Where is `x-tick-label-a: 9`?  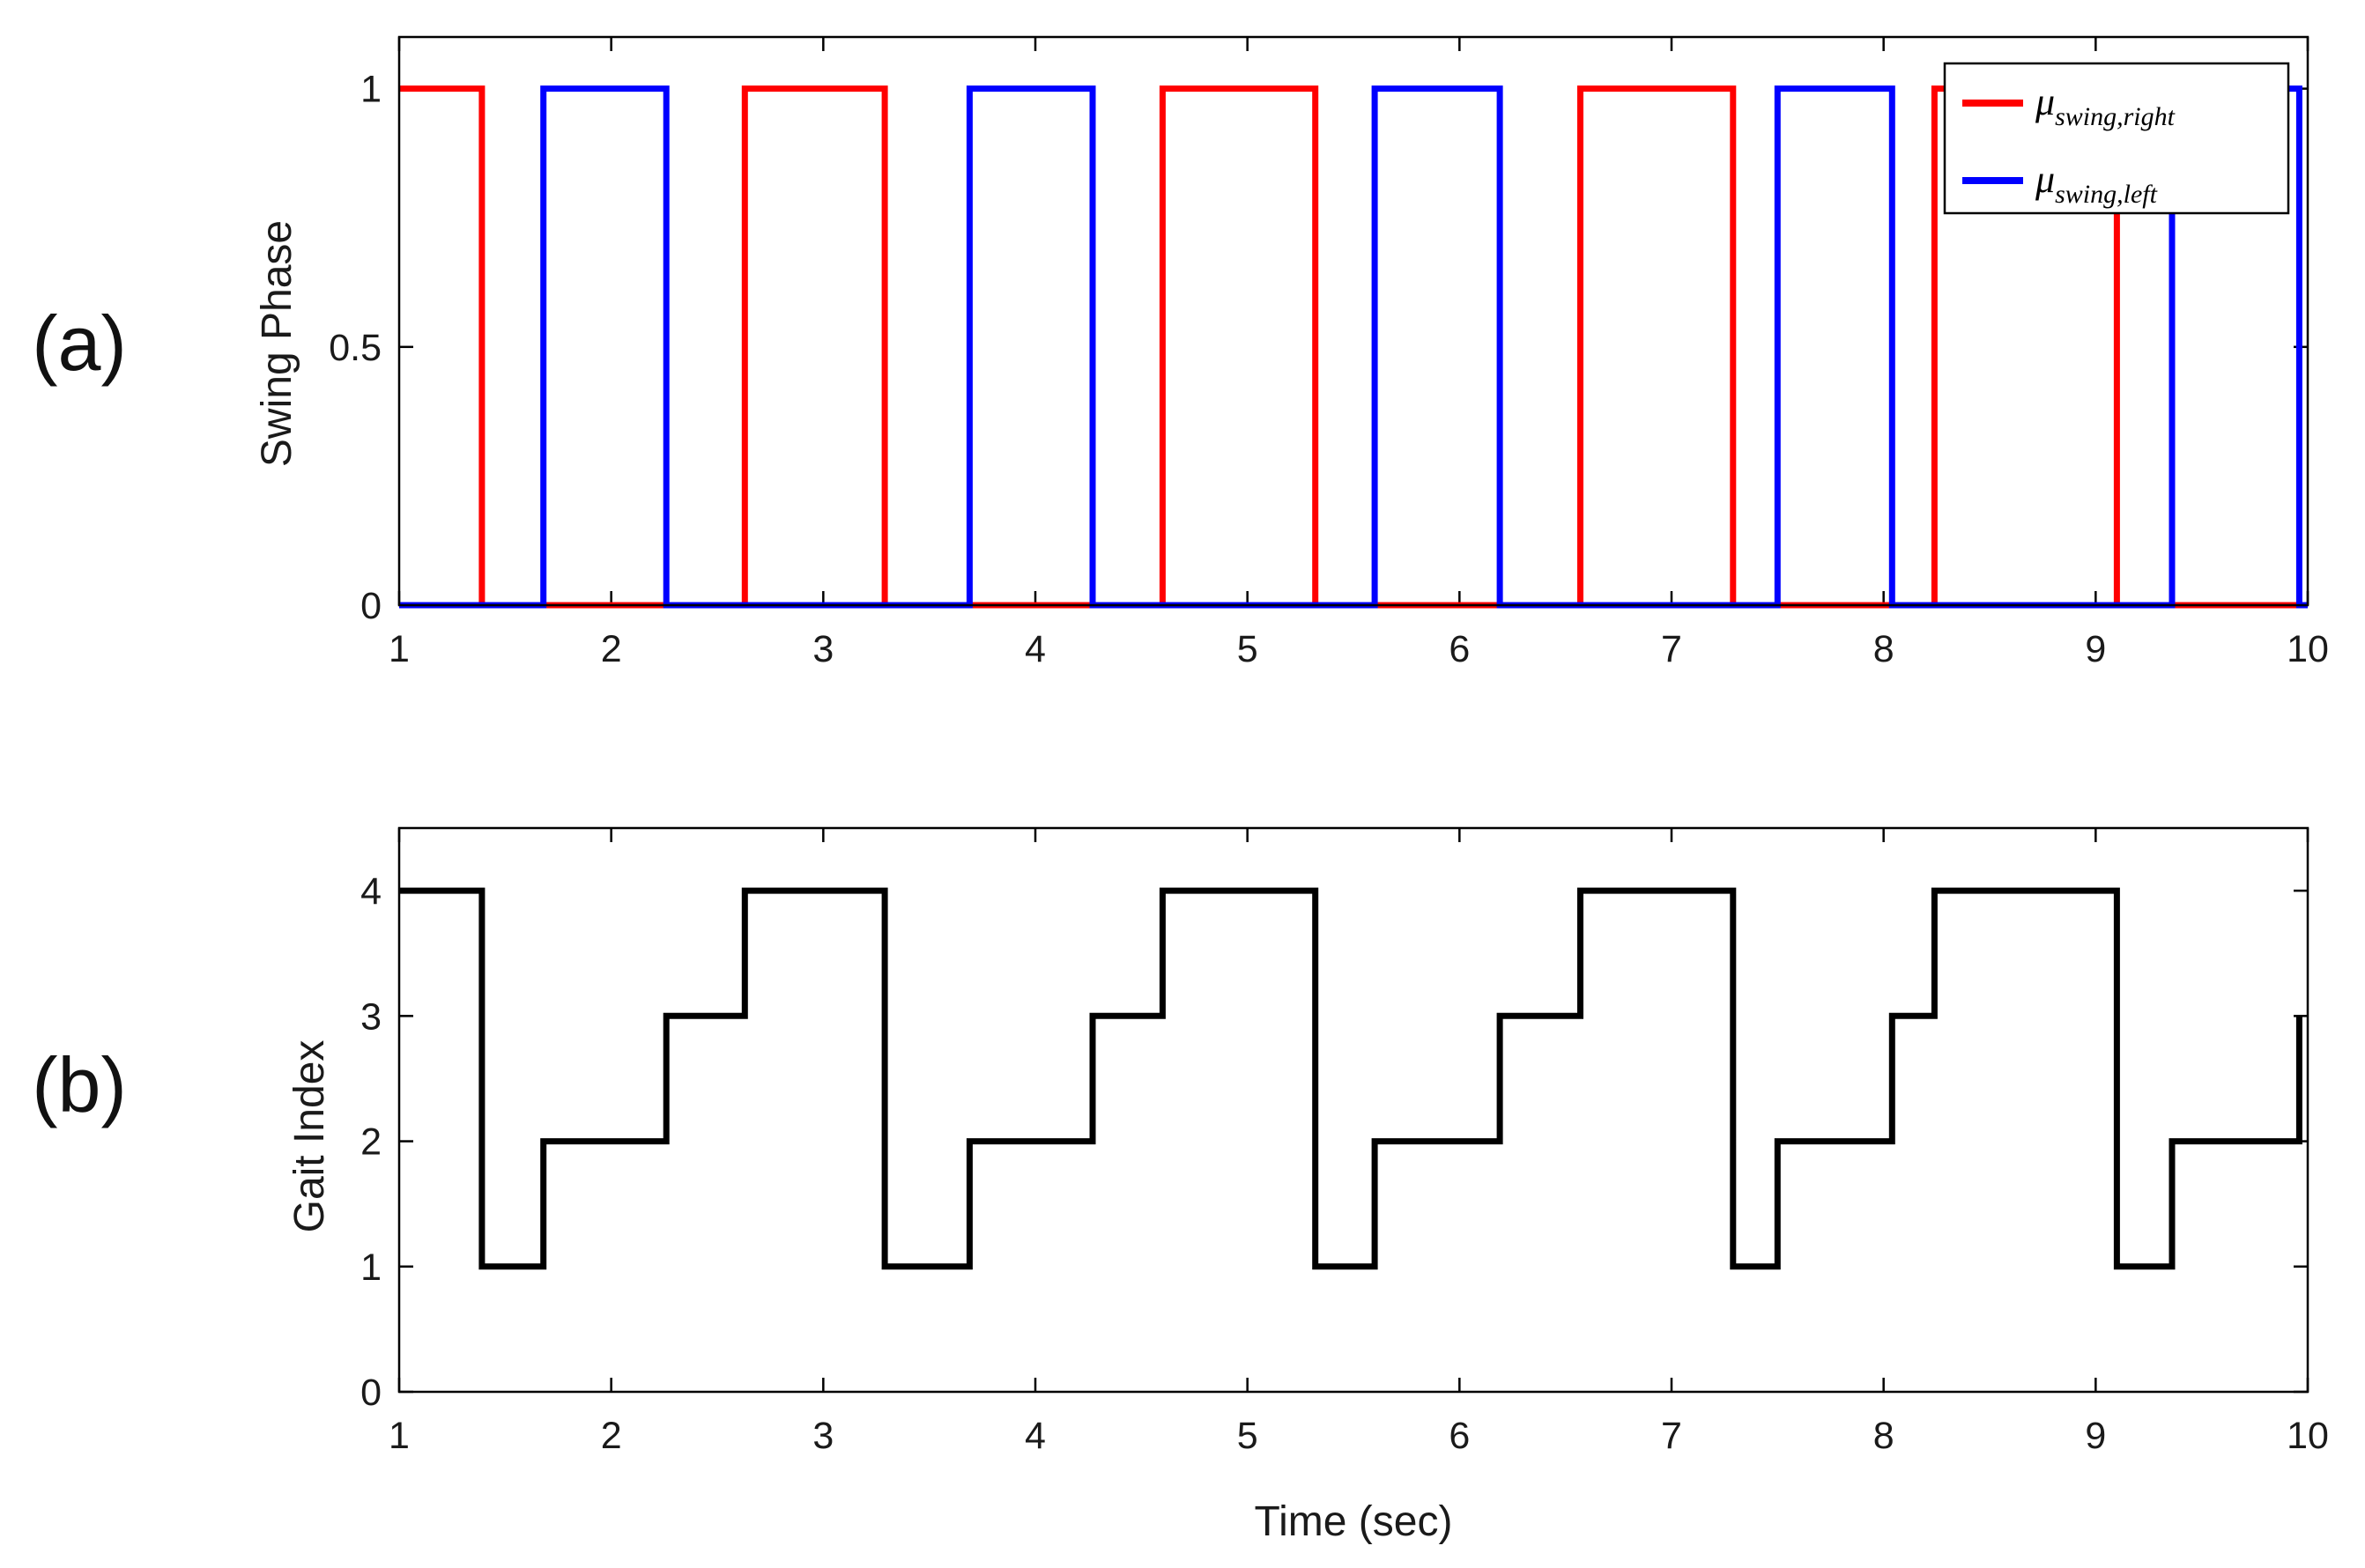
x-tick-label-a: 9 is located at coordinates (2095, 649).